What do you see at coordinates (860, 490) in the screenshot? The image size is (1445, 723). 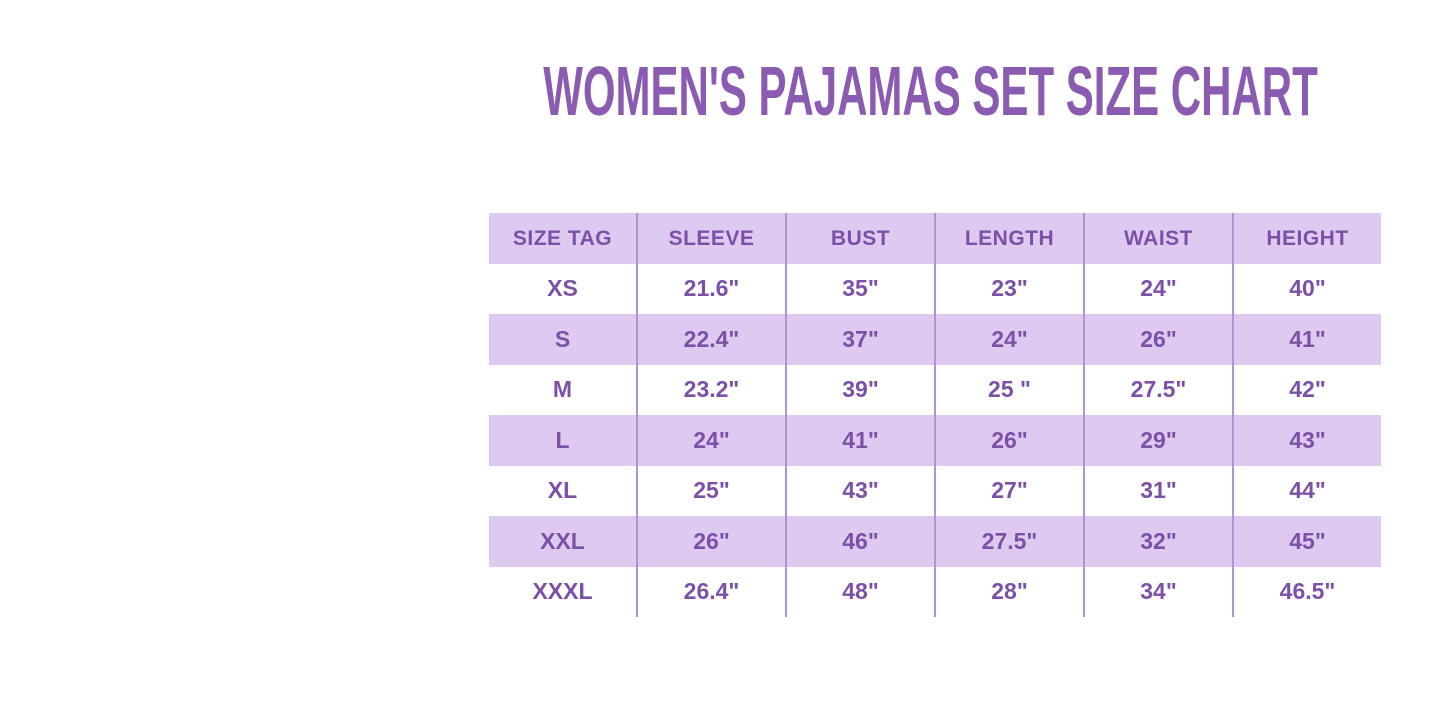 I see `bust-cell: 43"` at bounding box center [860, 490].